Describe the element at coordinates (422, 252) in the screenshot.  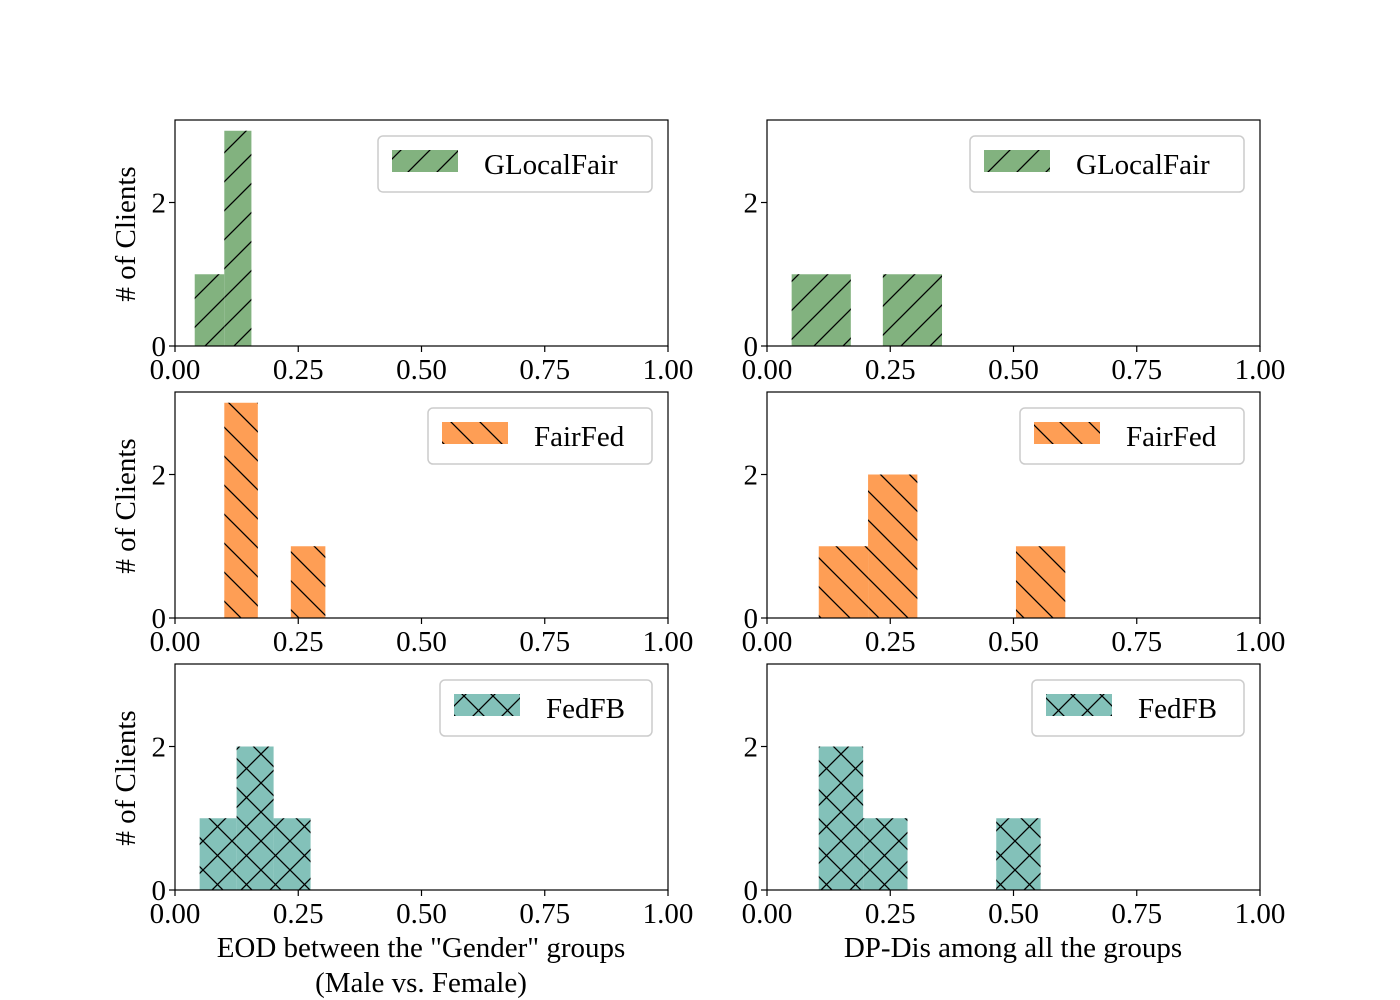
I see `panel-eod-glocalfair: 0.00 0.25 0.50 0.75 1.00 0 2 GLocalFair` at that location.